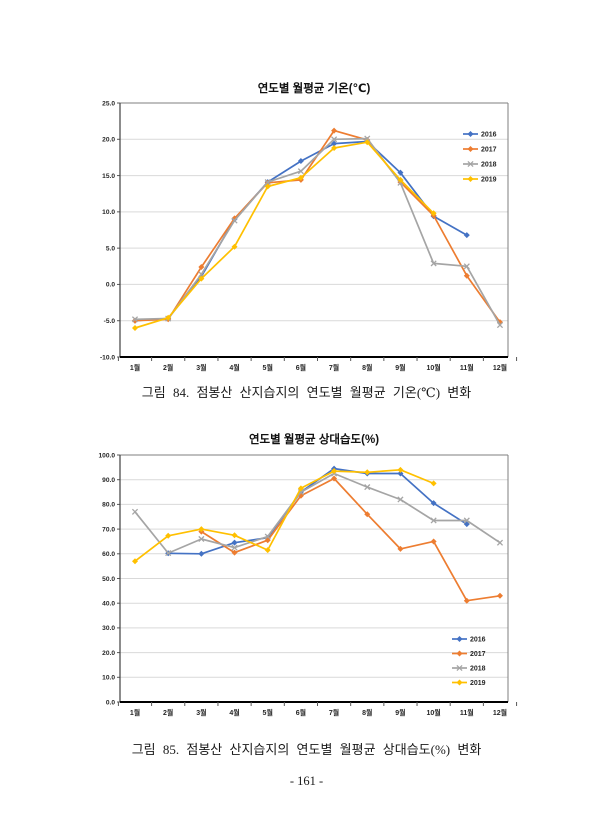 This screenshot has width=613, height=840. I want to click on page-number: - 161 -, so click(306, 781).